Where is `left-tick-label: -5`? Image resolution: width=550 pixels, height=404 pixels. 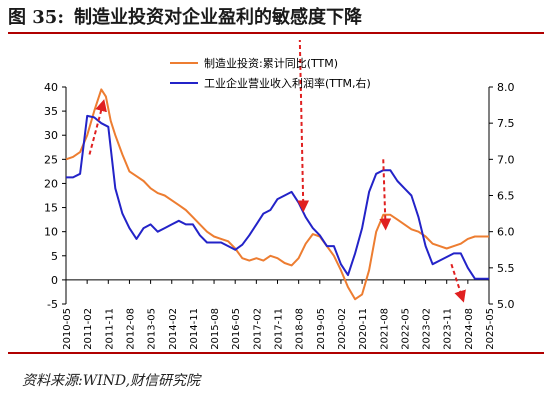 left-tick-label: -5 is located at coordinates (52, 304).